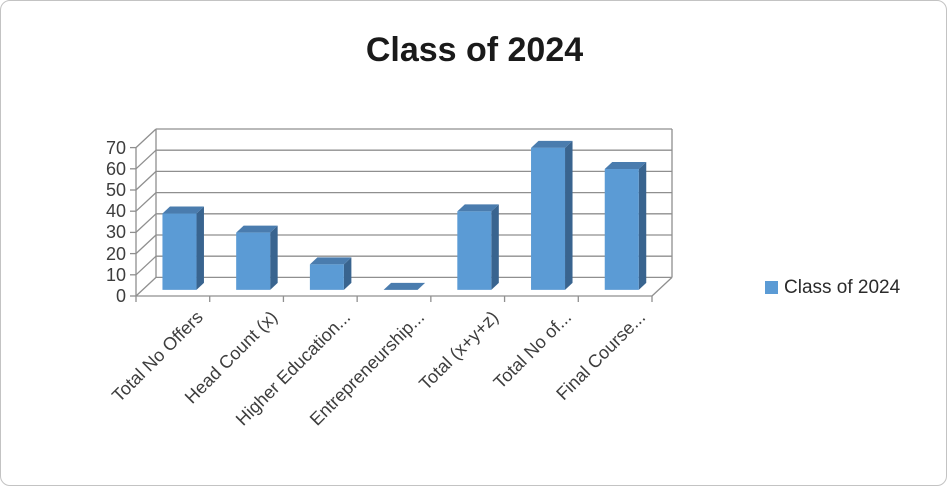 This screenshot has width=947, height=486. Describe the element at coordinates (115, 232) in the screenshot. I see `y-axis-tick-label: 30` at that location.